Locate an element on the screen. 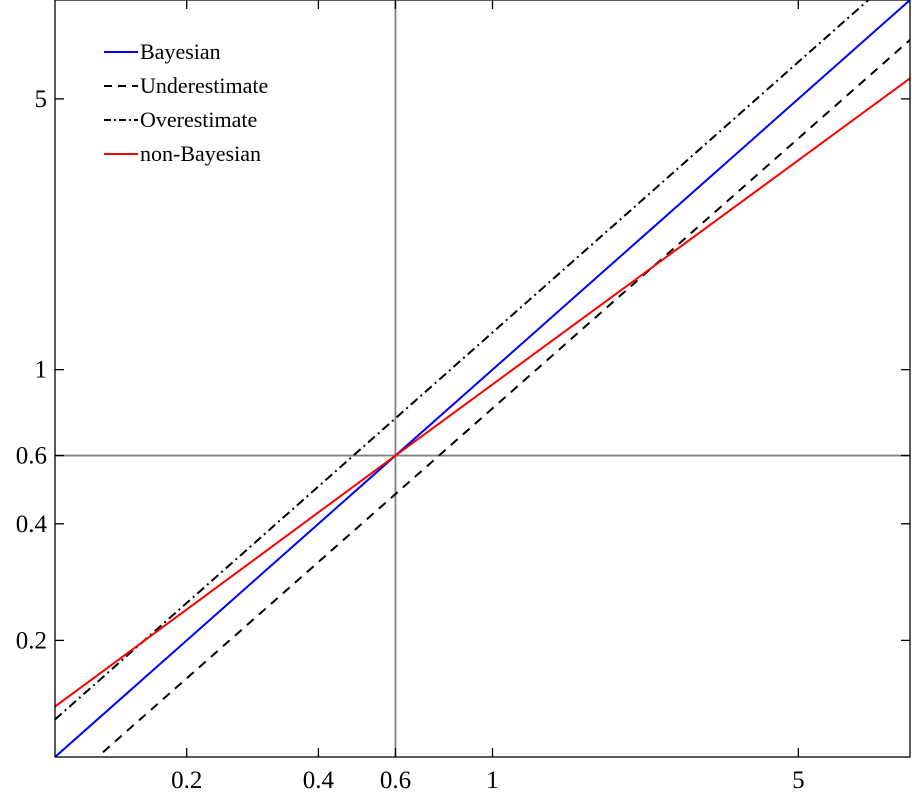 The height and width of the screenshot is (801, 912). x-tick-label: 0.6 is located at coordinates (395, 780).